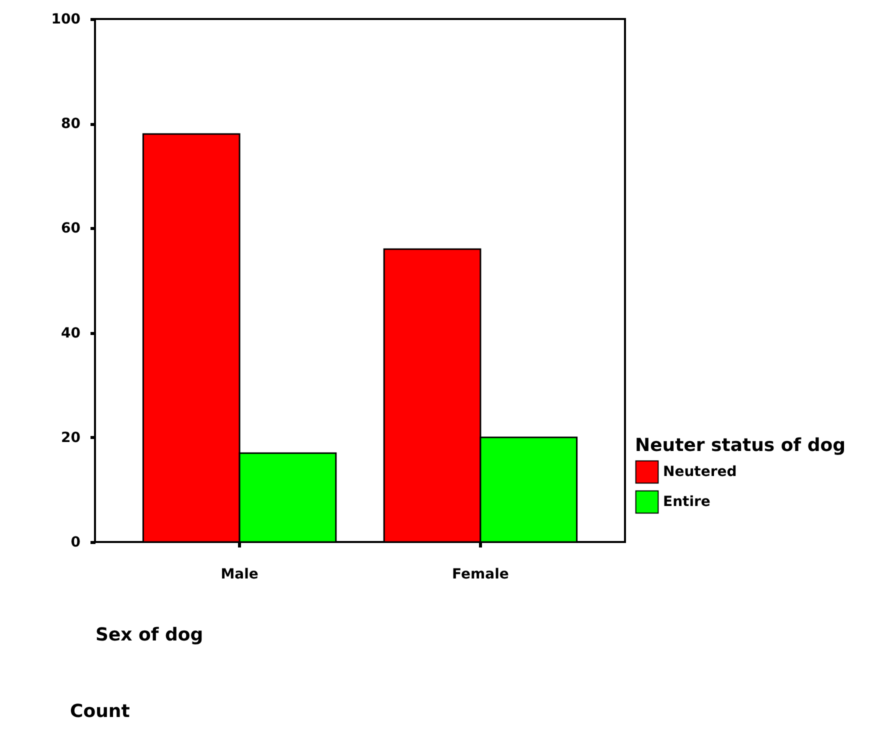  Describe the element at coordinates (100, 711) in the screenshot. I see `text: Count` at that location.